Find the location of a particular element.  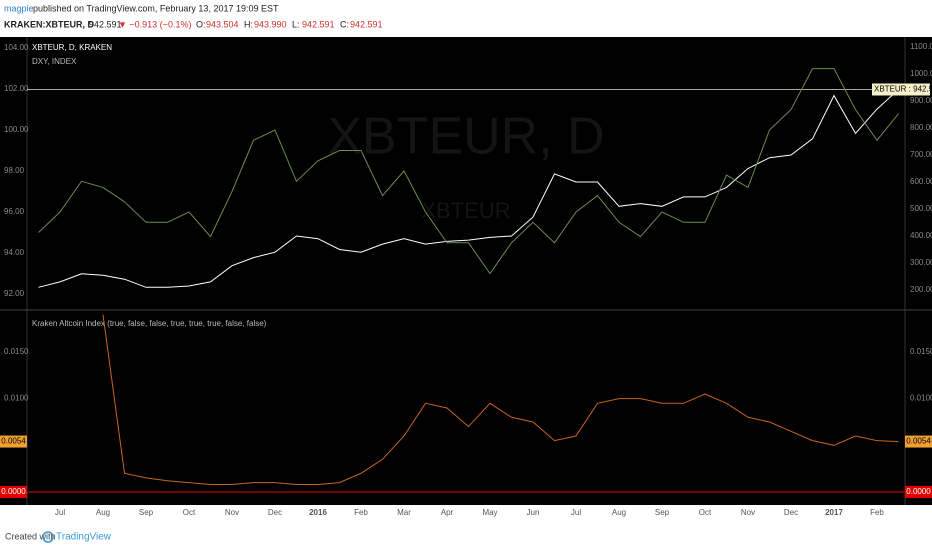

y-tick-label: 600.000 is located at coordinates (921, 181).